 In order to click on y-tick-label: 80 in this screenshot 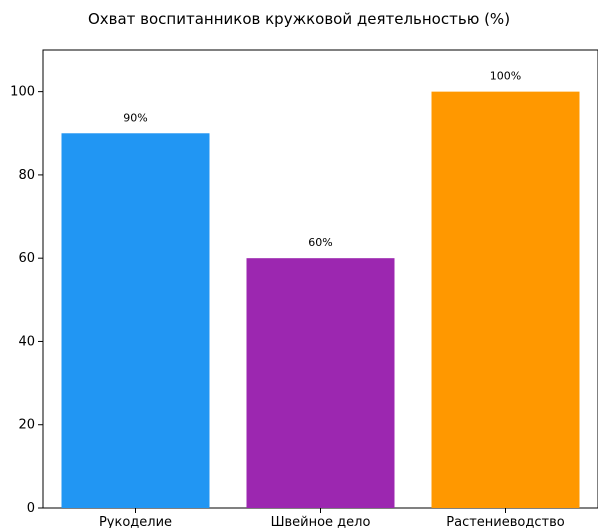, I will do `click(26, 175)`.